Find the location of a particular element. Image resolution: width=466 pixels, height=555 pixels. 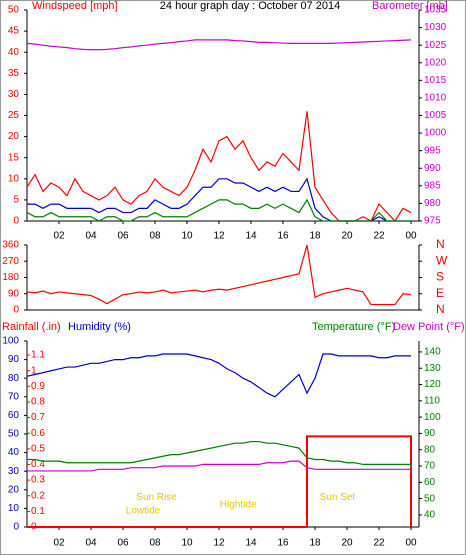

y-tick-label: 15 is located at coordinates (14, 157).